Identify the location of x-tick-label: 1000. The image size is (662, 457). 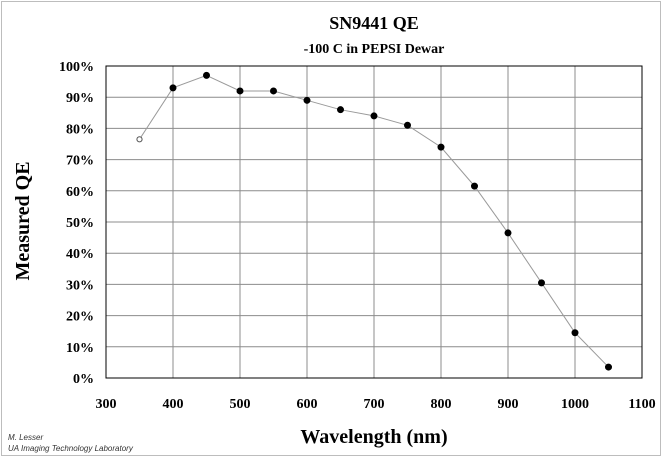
(575, 404).